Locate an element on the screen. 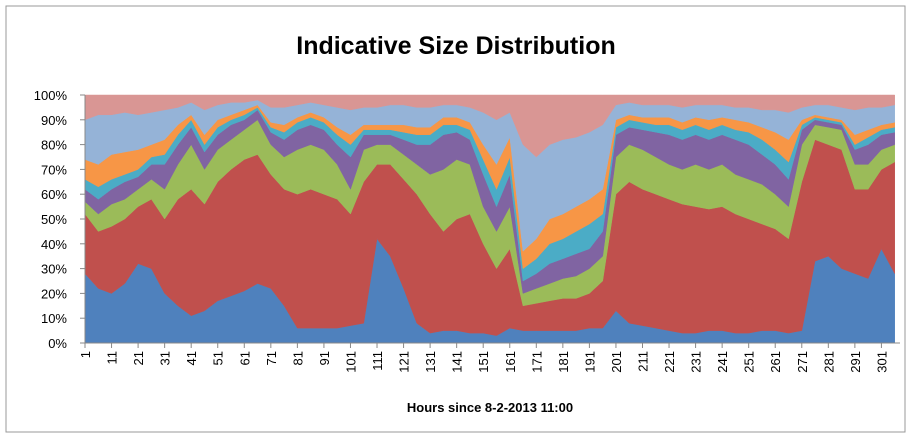 This screenshot has height=444, width=912. x-tick-label: 31 is located at coordinates (165, 358).